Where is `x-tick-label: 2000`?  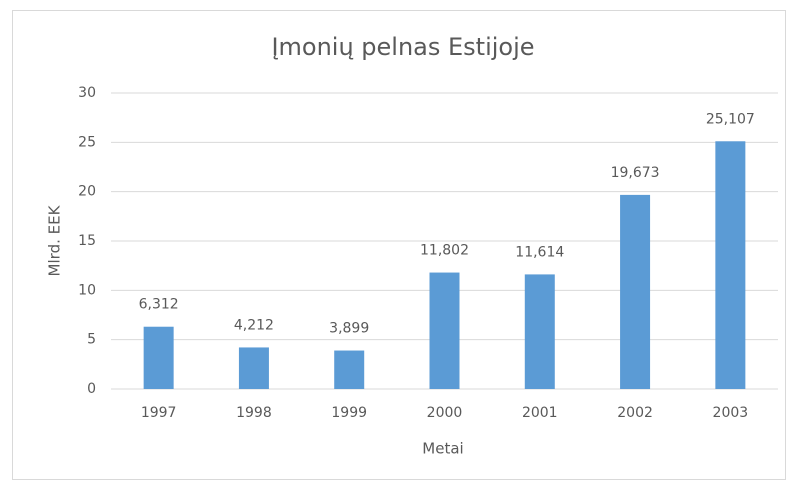
x-tick-label: 2000 is located at coordinates (445, 413).